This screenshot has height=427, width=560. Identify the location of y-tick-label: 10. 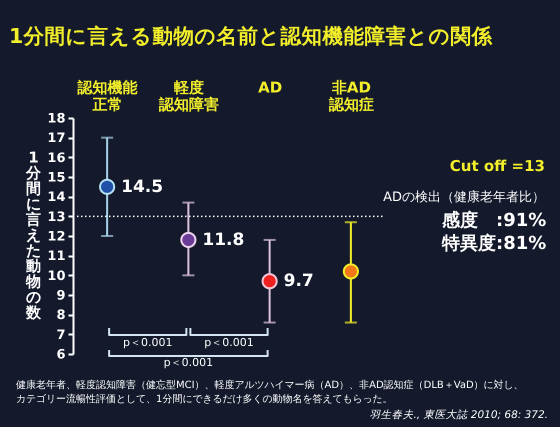
(56, 276).